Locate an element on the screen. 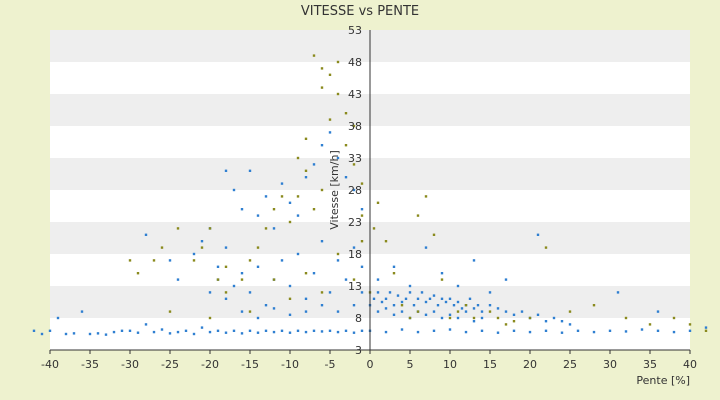  x-tick-label: 35 is located at coordinates (650, 364).